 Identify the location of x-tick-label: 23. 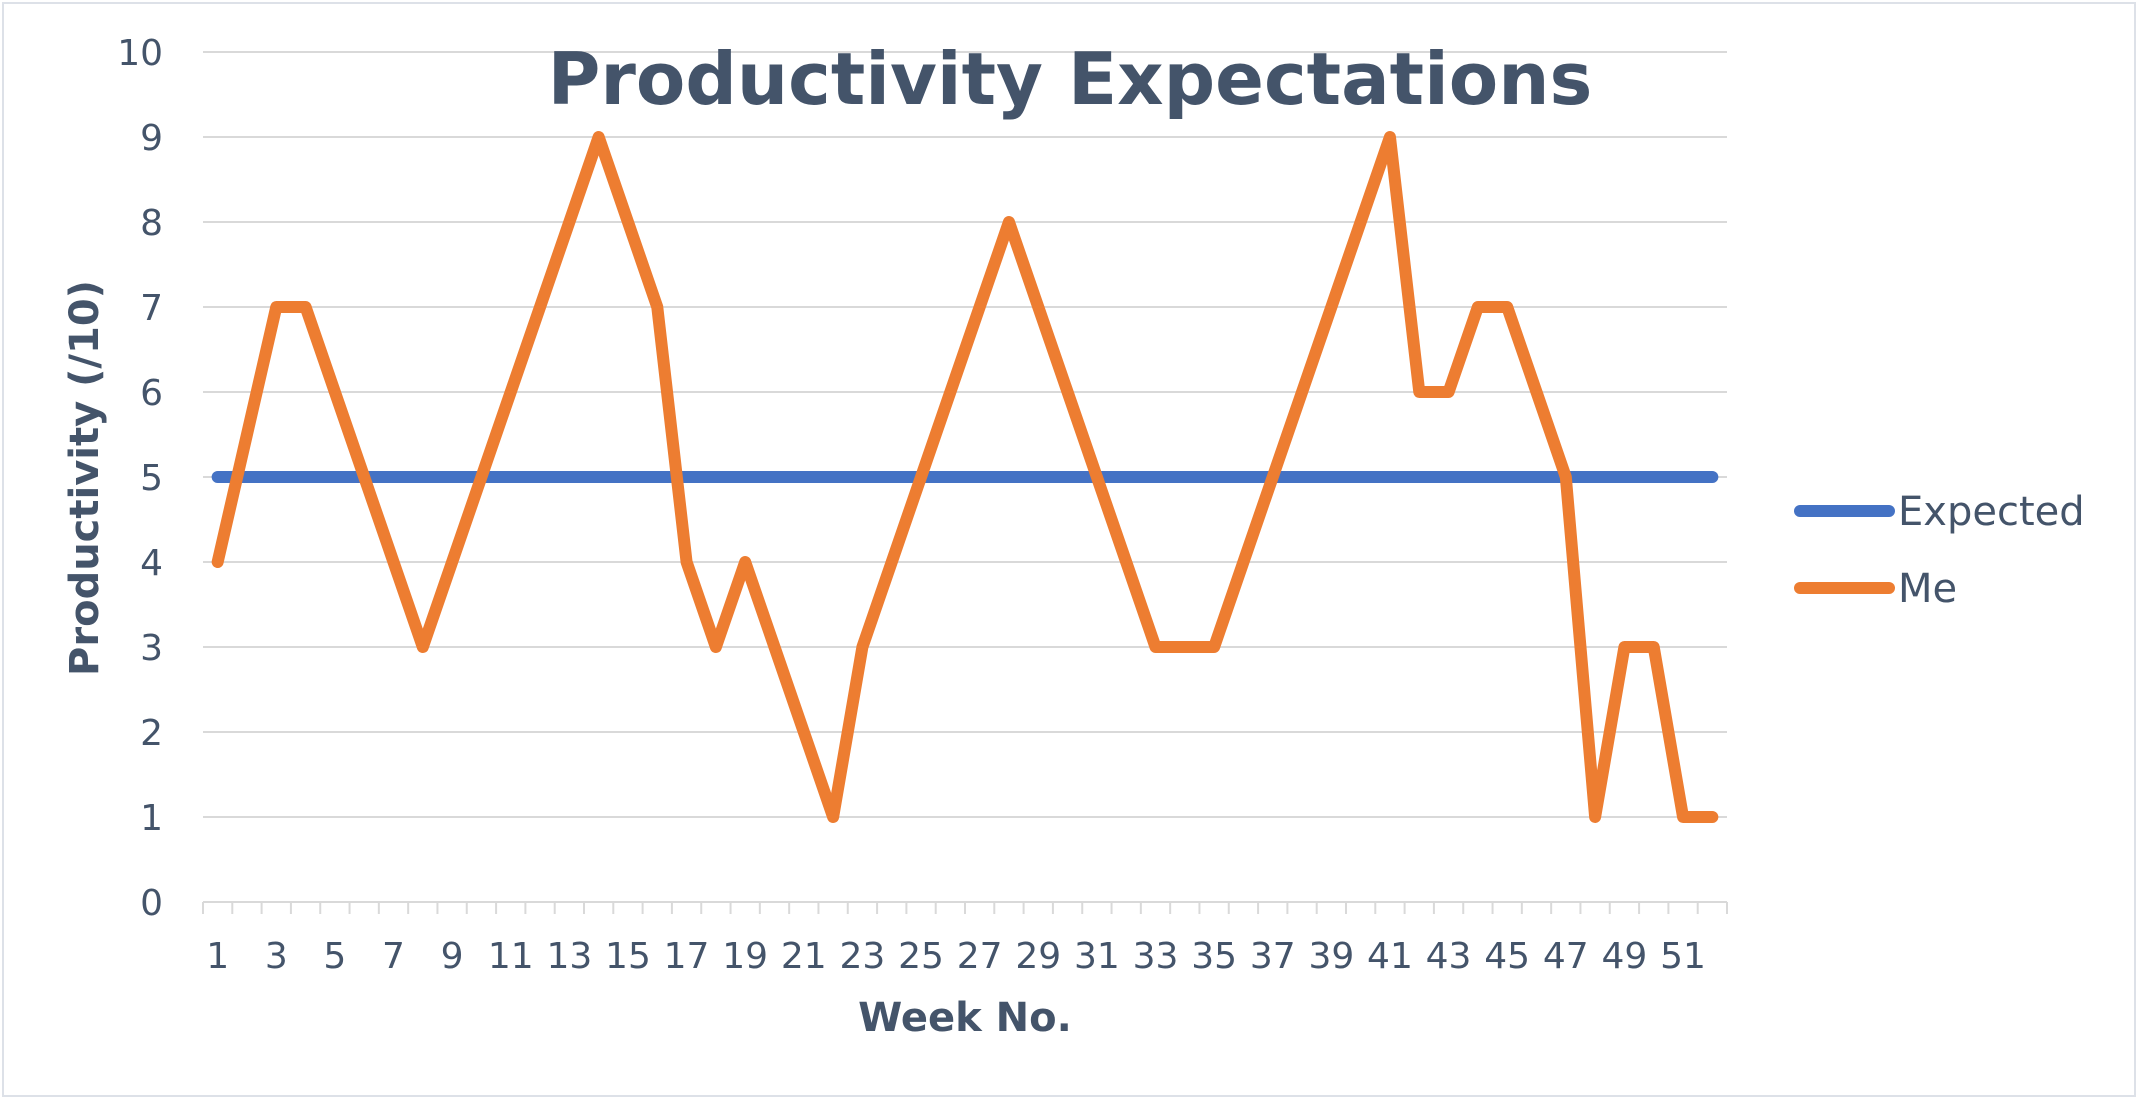
(863, 956).